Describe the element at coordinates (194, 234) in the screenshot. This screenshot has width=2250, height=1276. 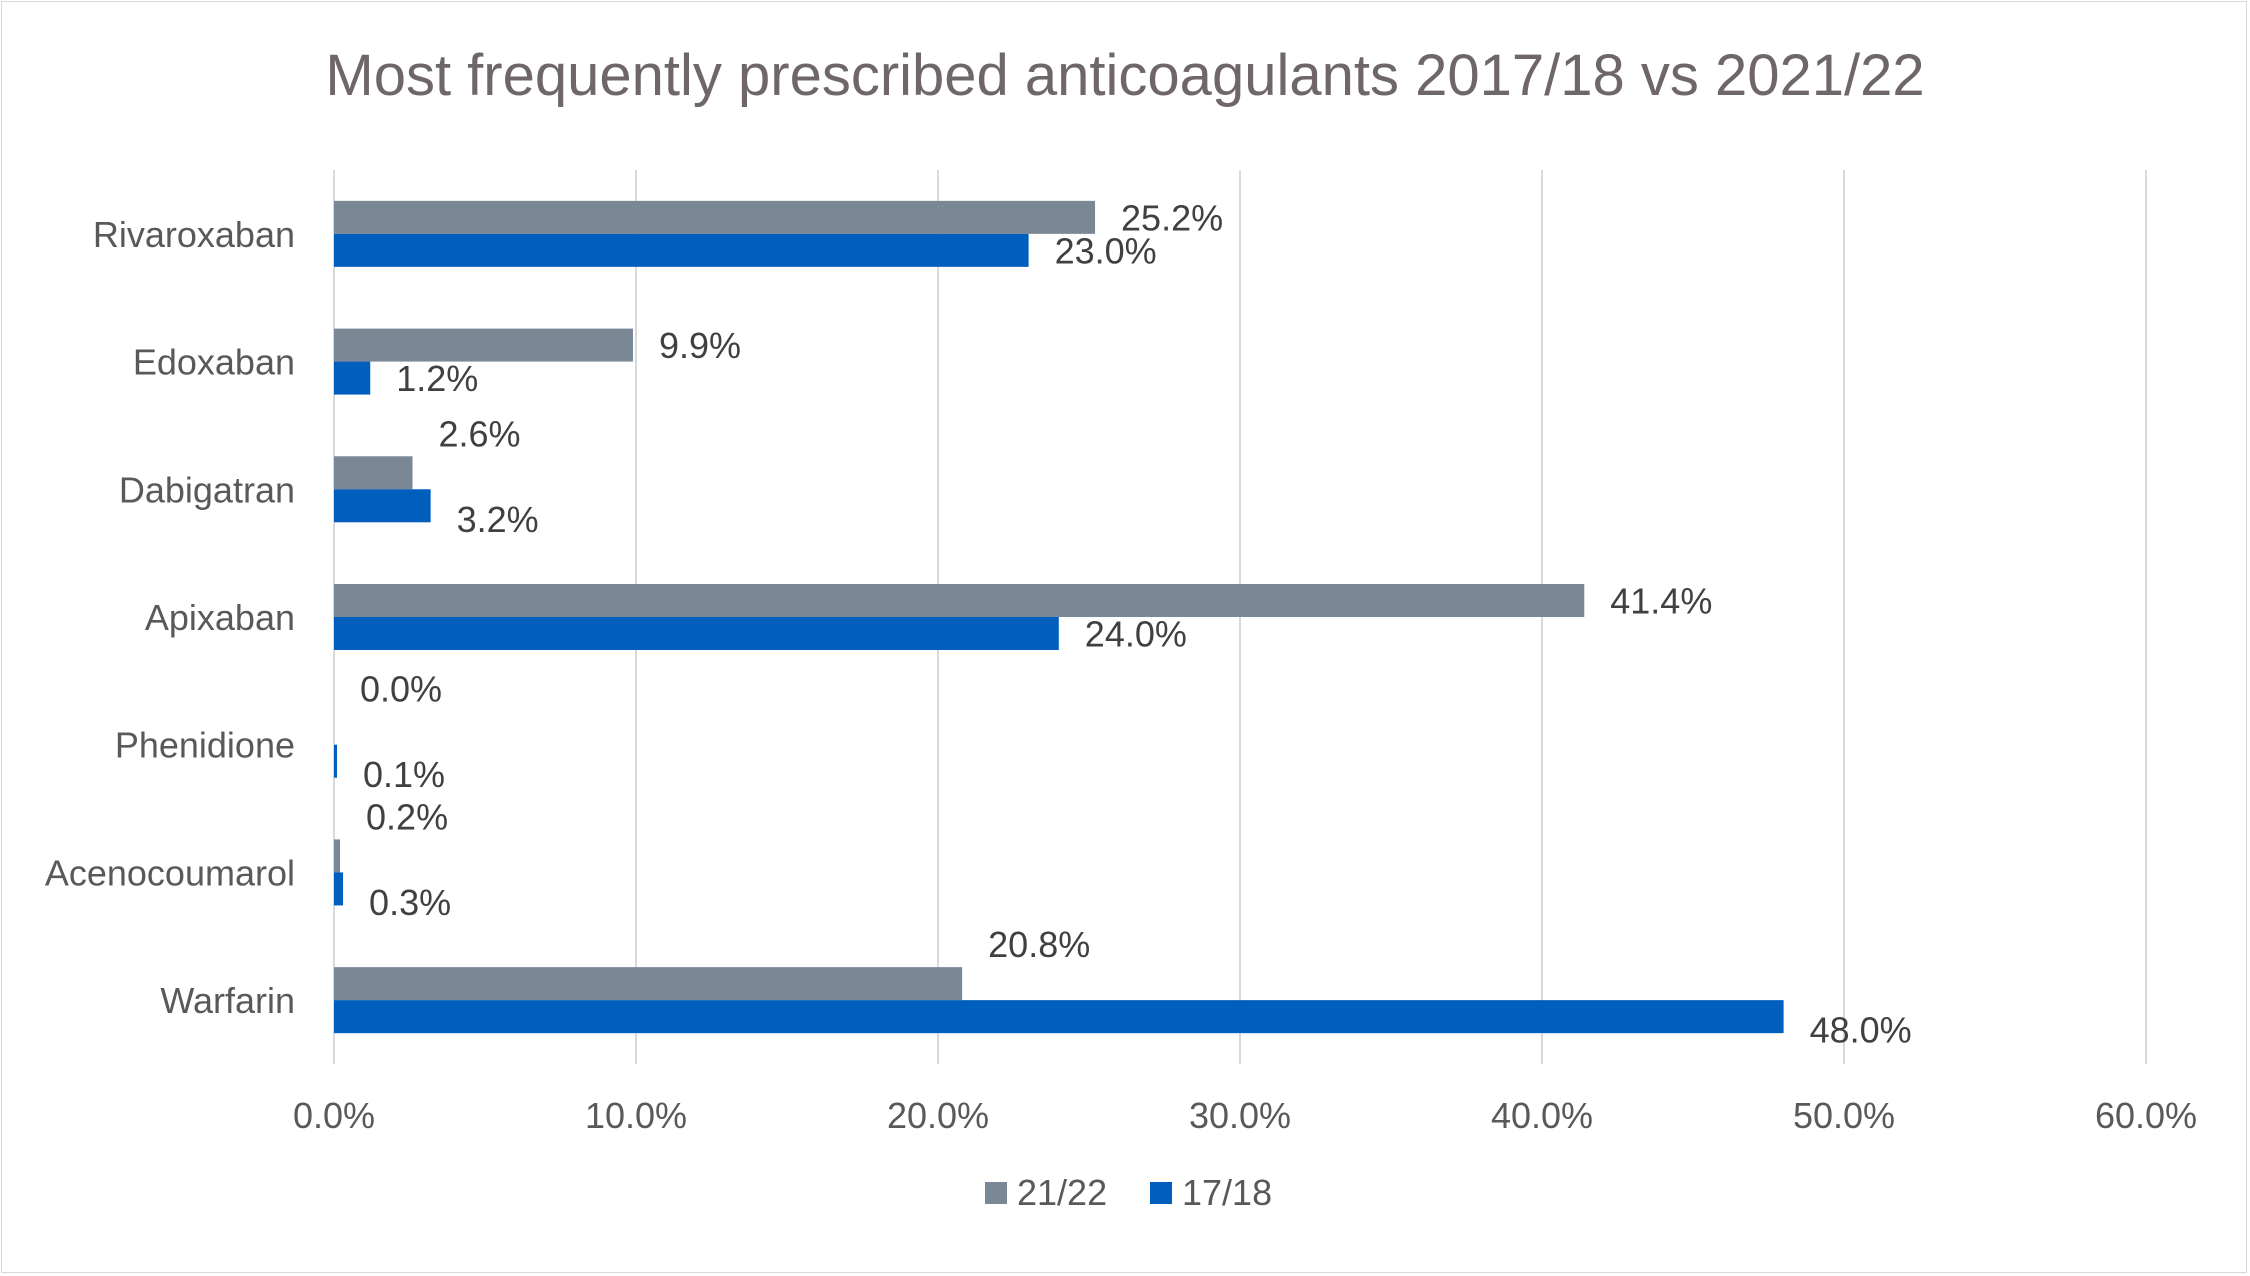
I see `category-label: Rivaroxaban` at that location.